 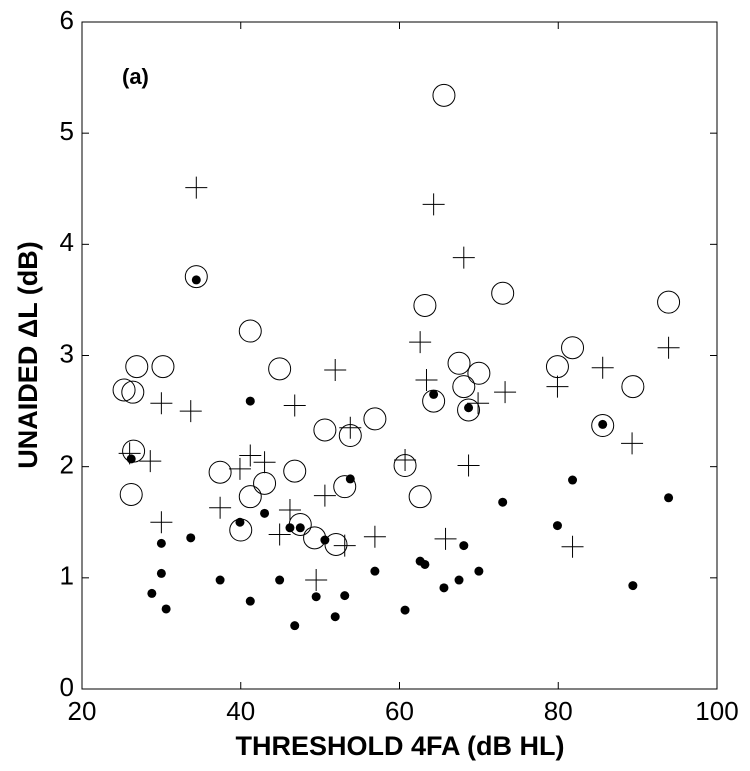 I want to click on y-tick-label: 1, so click(x=67, y=576).